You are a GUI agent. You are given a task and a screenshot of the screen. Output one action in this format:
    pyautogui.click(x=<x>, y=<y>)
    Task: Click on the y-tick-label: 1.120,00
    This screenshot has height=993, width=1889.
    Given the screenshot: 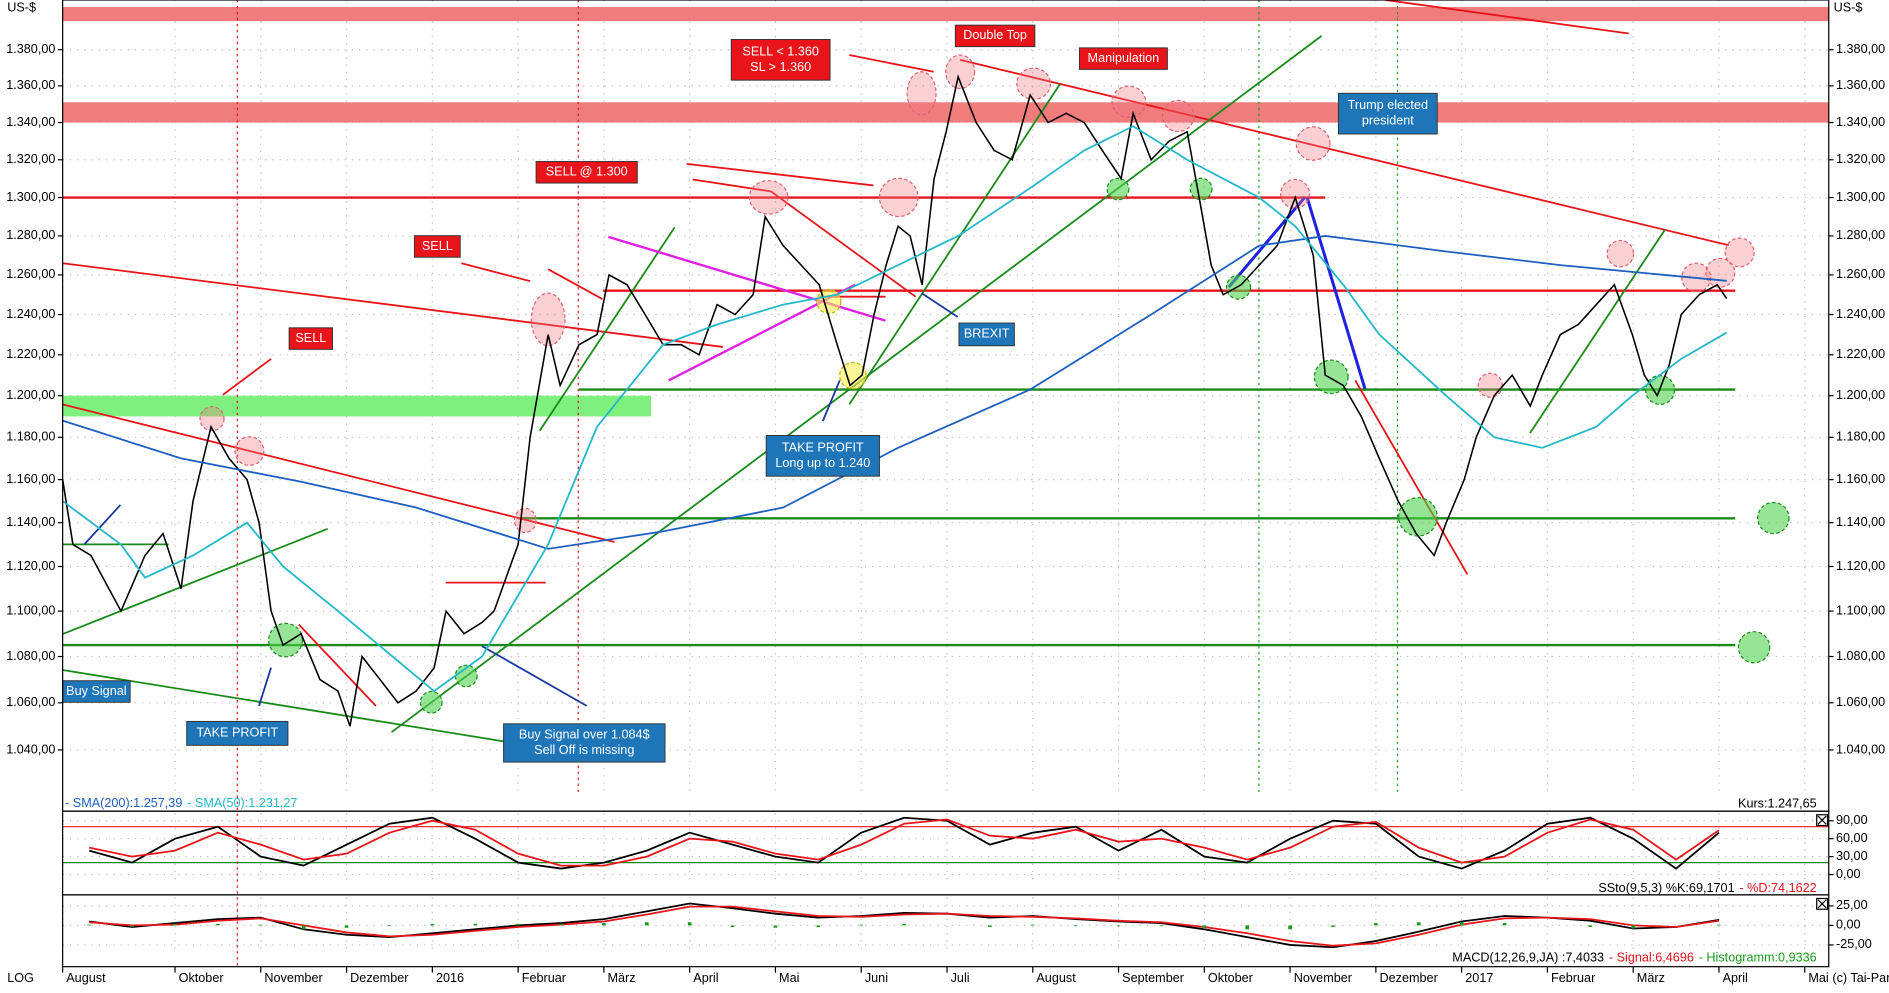 What is the action you would take?
    pyautogui.click(x=30, y=566)
    